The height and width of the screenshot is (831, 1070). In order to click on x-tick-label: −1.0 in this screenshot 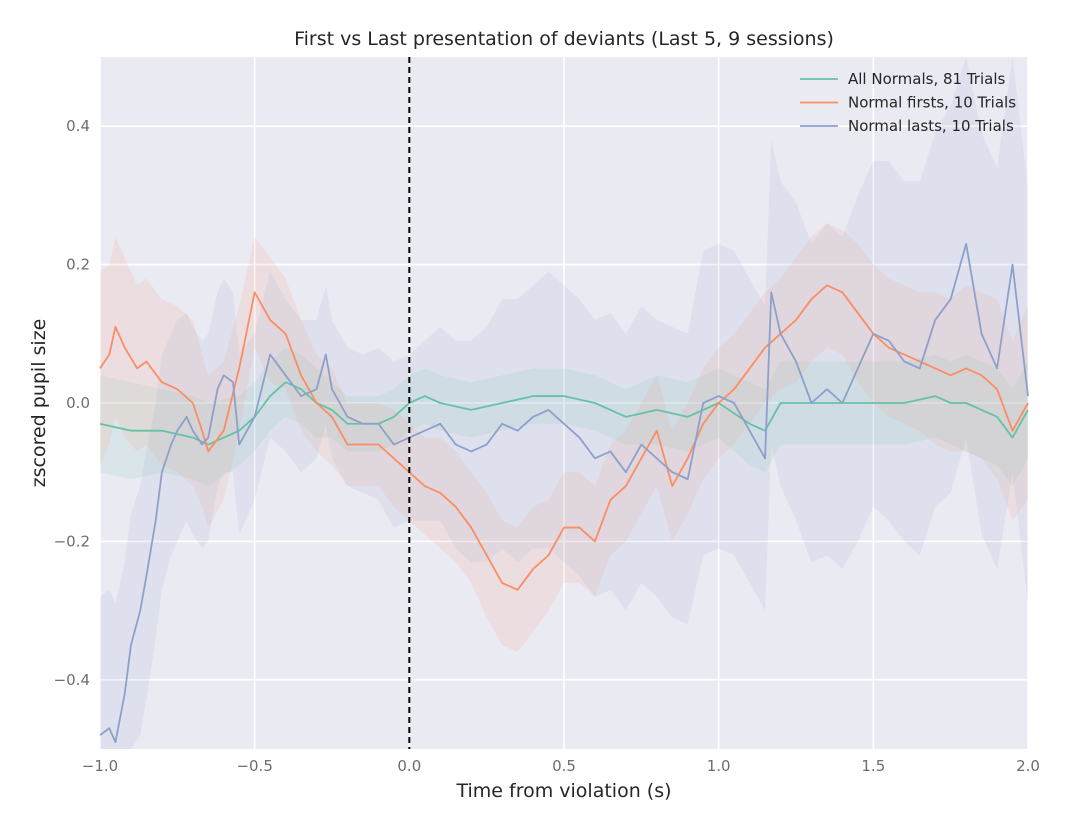, I will do `click(100, 766)`.